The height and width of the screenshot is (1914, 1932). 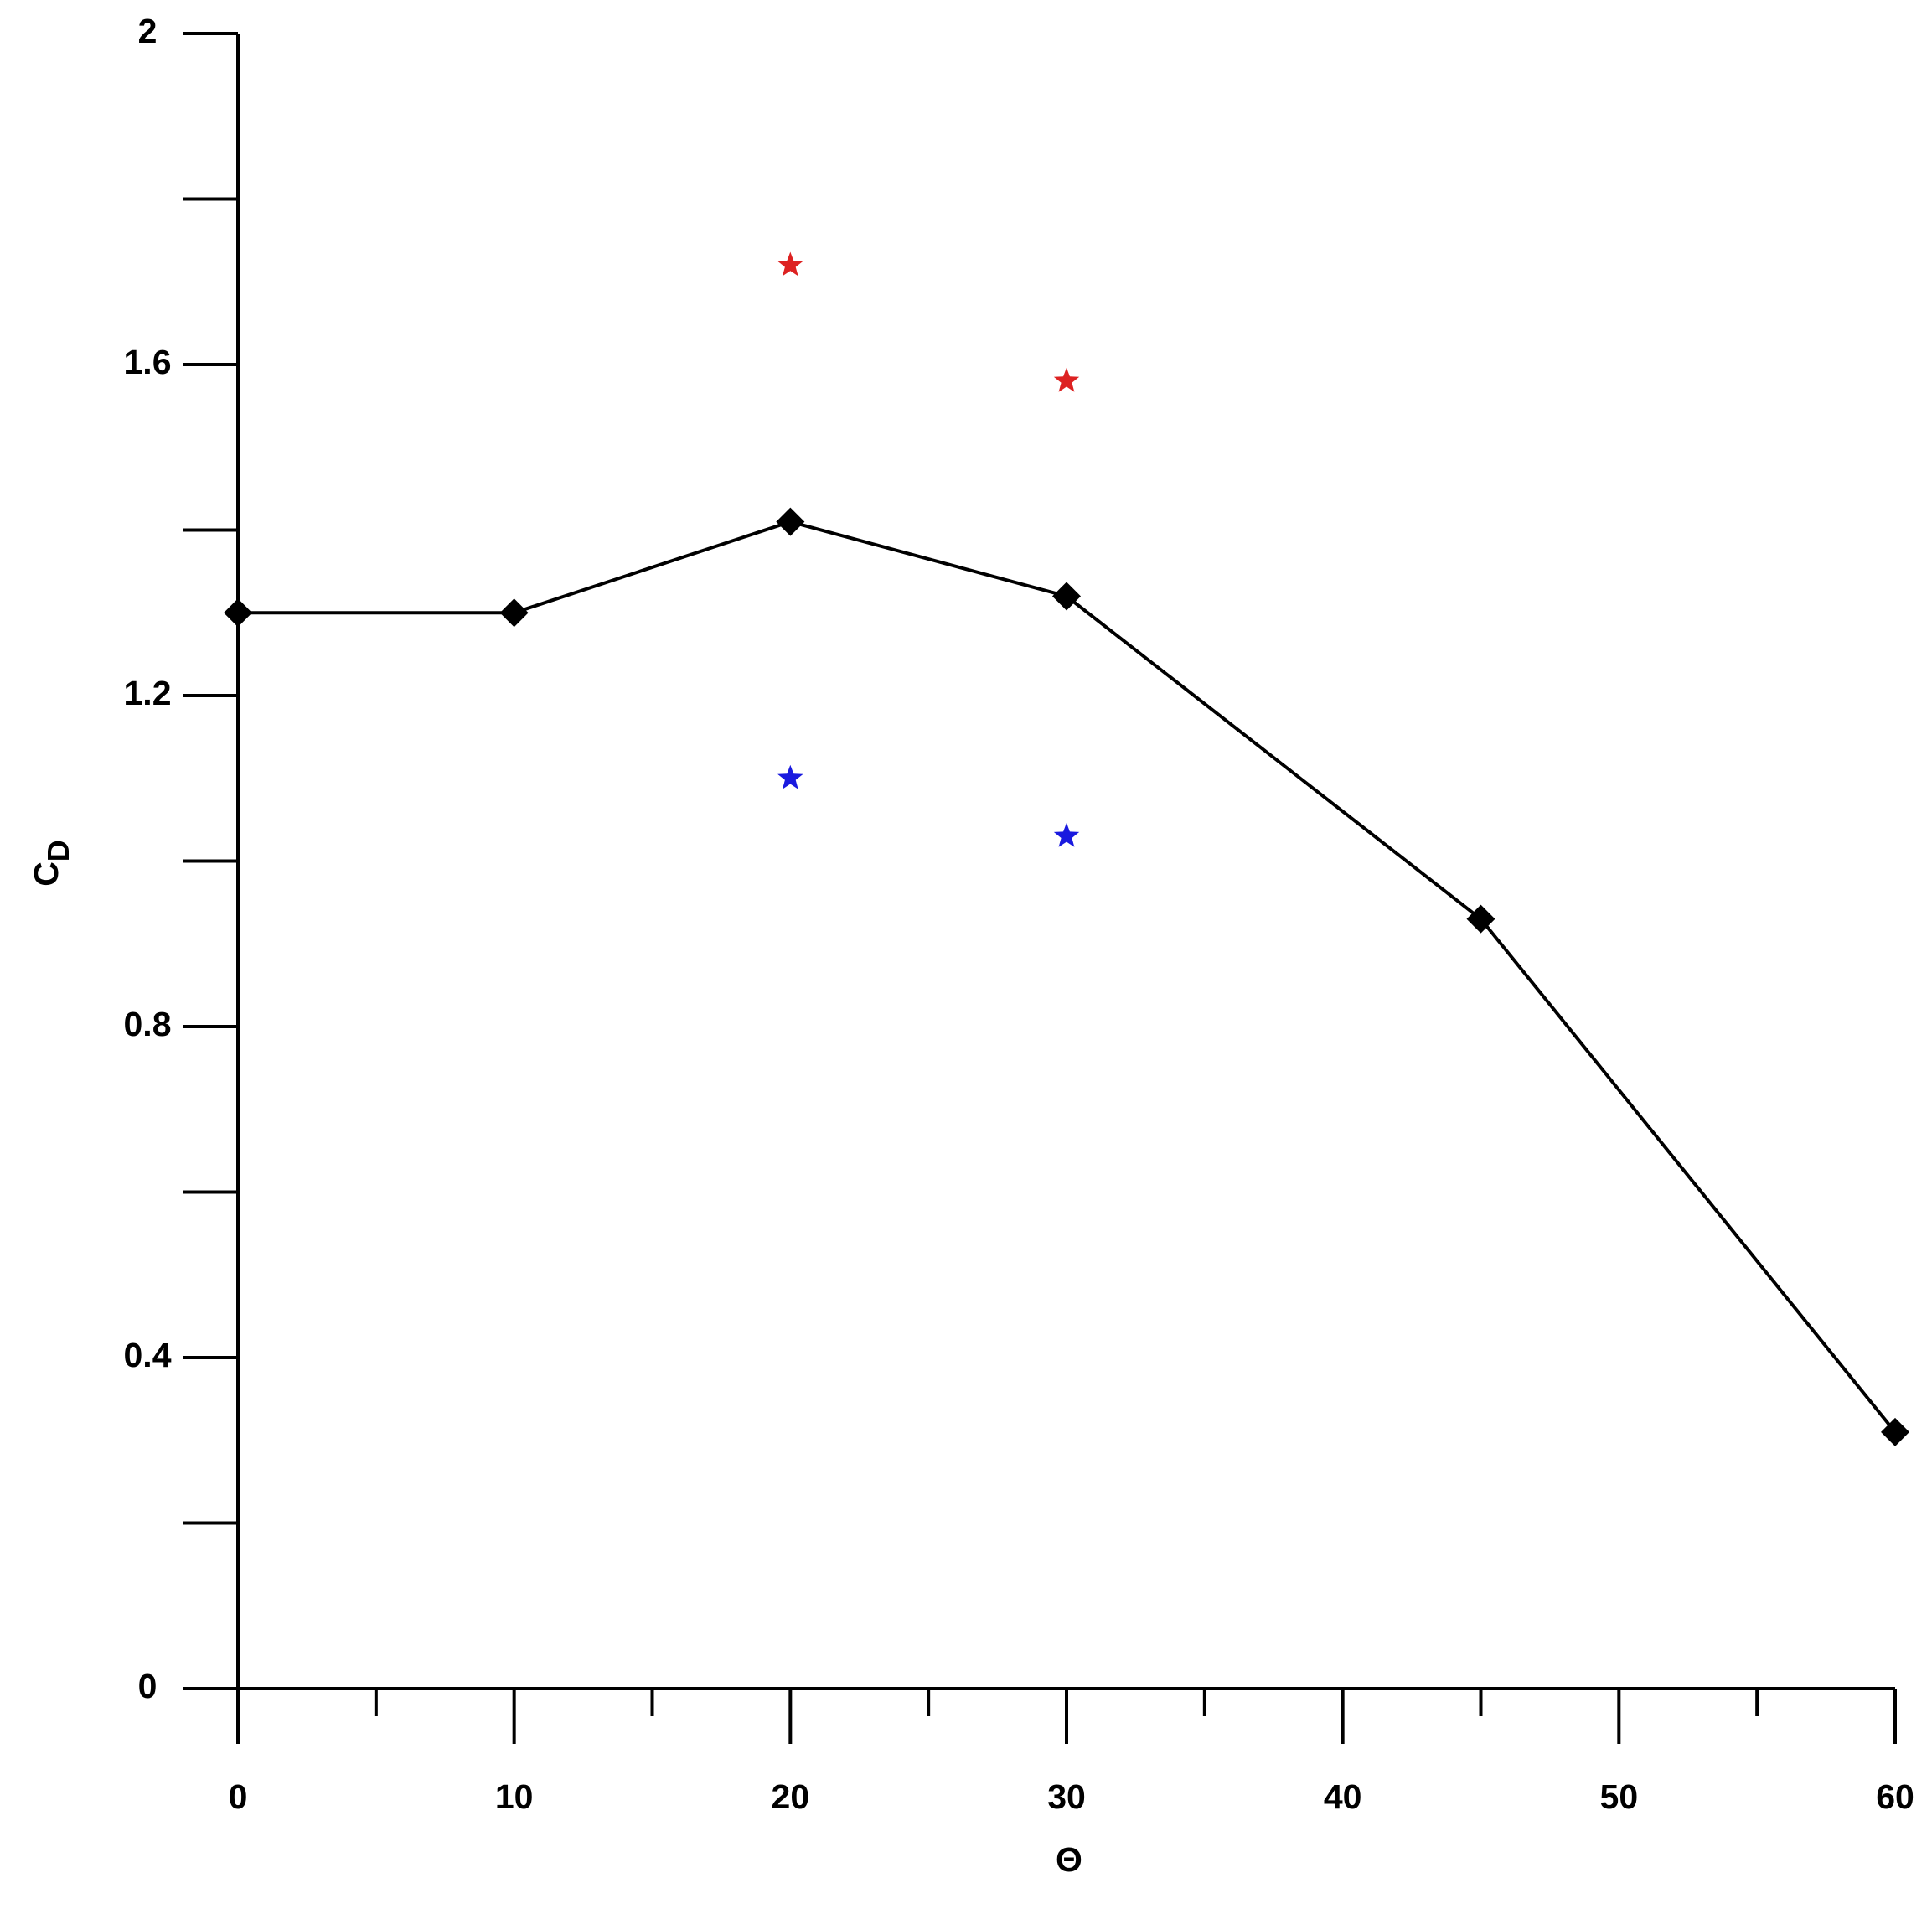 I want to click on x-tick-label: 50, so click(x=1619, y=1796).